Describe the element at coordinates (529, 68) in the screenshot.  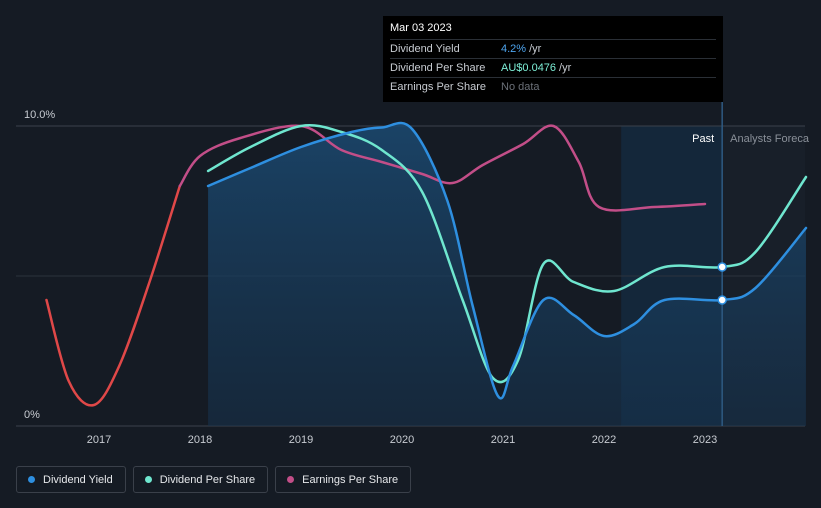
I see `tooltip-value: AU$0.0476` at that location.